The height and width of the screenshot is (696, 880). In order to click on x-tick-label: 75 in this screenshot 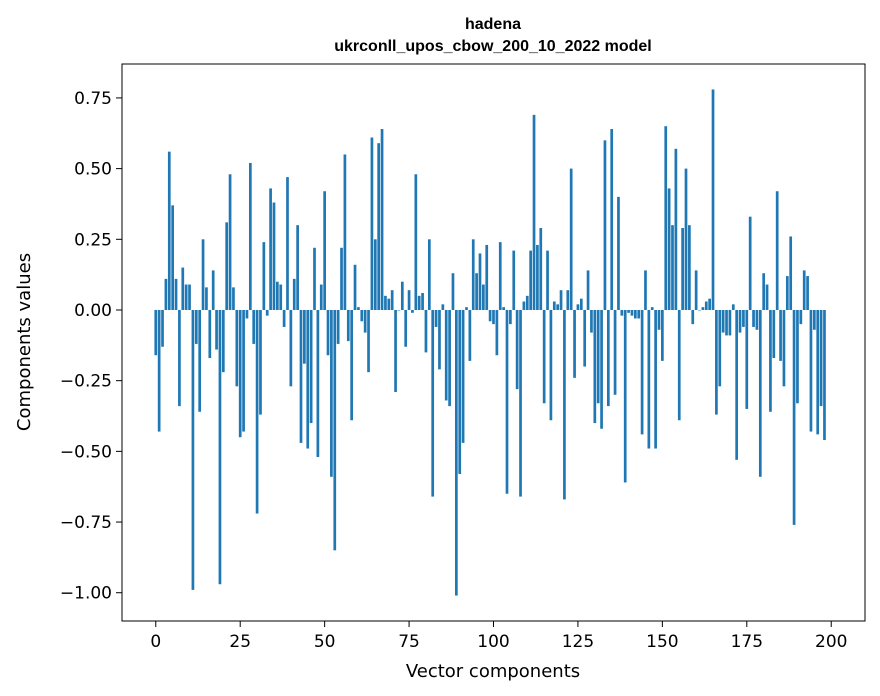, I will do `click(409, 642)`.